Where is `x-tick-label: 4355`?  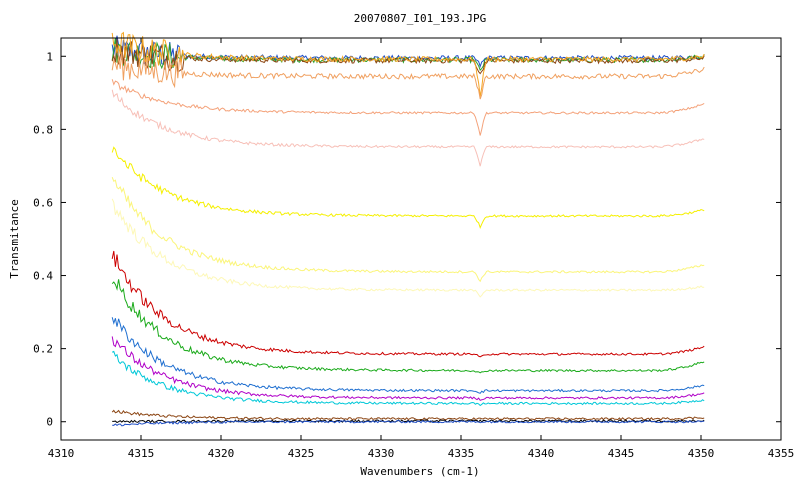 x-tick-label: 4355 is located at coordinates (781, 453).